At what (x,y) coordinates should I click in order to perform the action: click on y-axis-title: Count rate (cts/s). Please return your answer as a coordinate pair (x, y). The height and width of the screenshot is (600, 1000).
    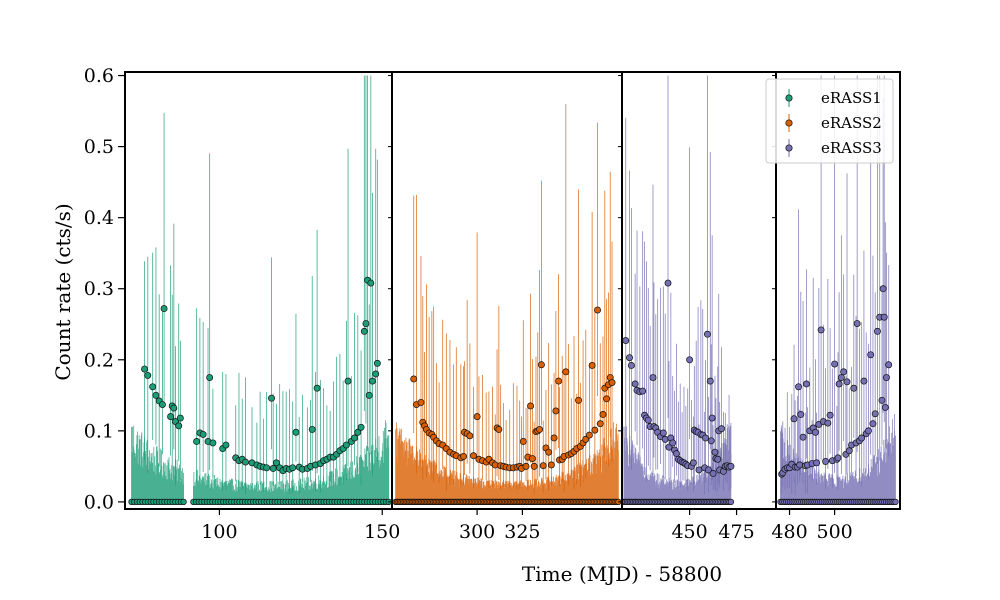
    Looking at the image, I should click on (63, 291).